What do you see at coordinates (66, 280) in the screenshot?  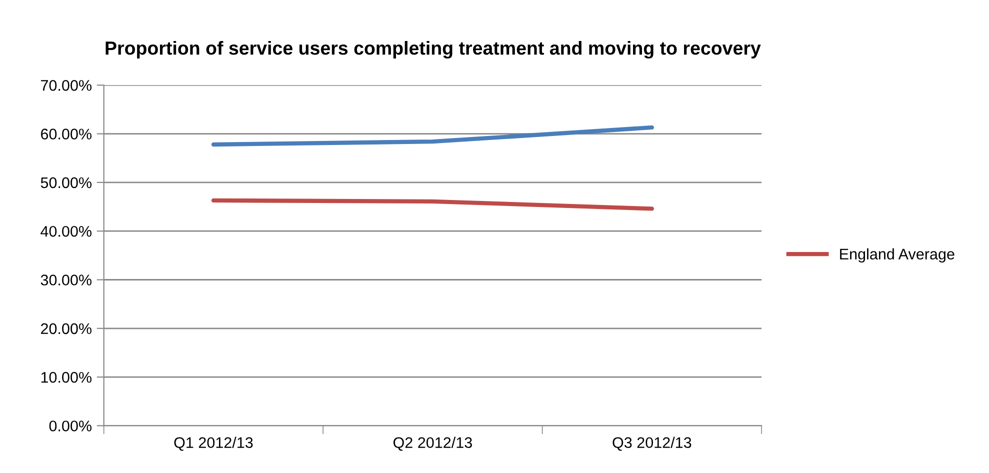 I see `y-tick-label: 30.00%` at bounding box center [66, 280].